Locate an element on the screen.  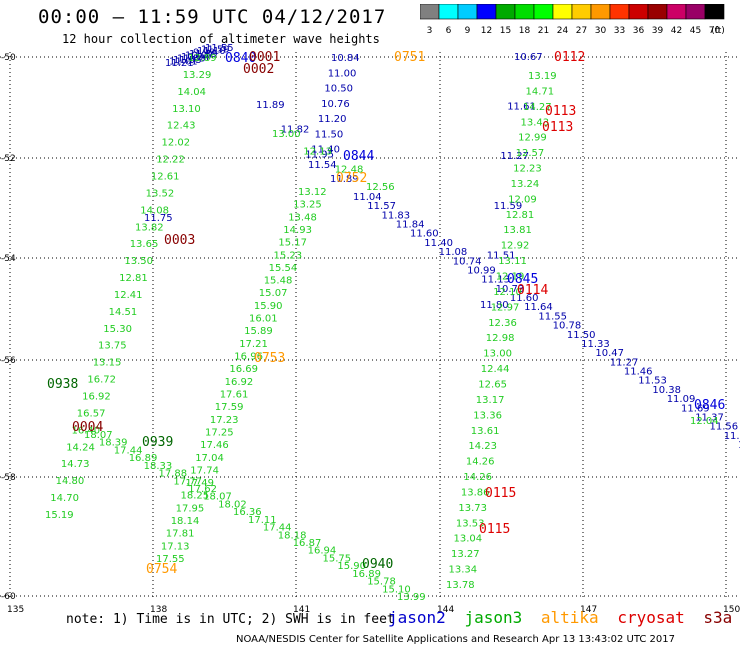
pass-time-label: 0004 is located at coordinates (87, 427).